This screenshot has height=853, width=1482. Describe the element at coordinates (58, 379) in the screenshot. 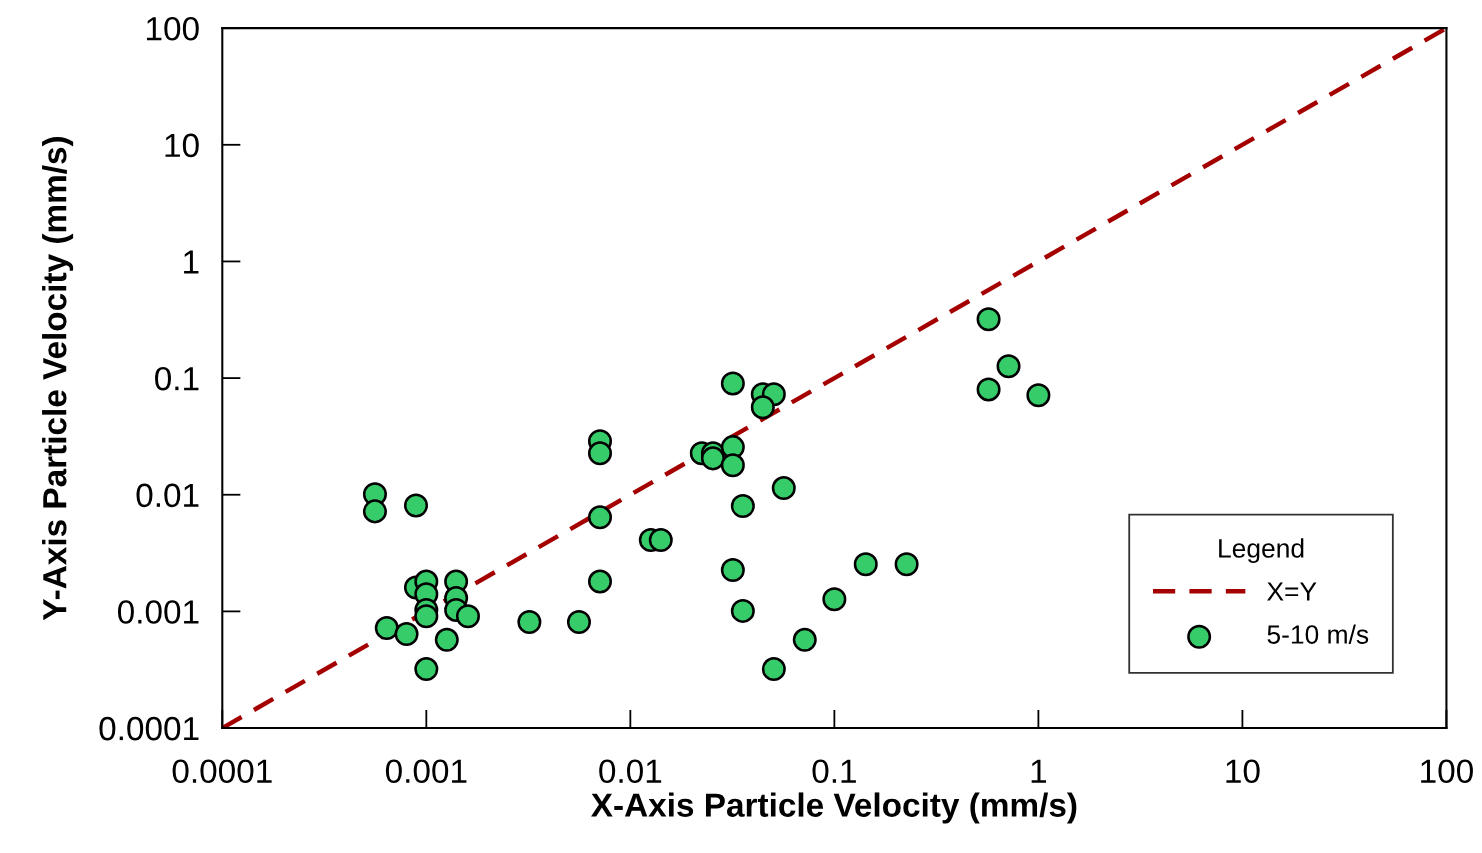

I see `y-axis-title: Y-Axis Particle Velocity (mm/s)` at that location.